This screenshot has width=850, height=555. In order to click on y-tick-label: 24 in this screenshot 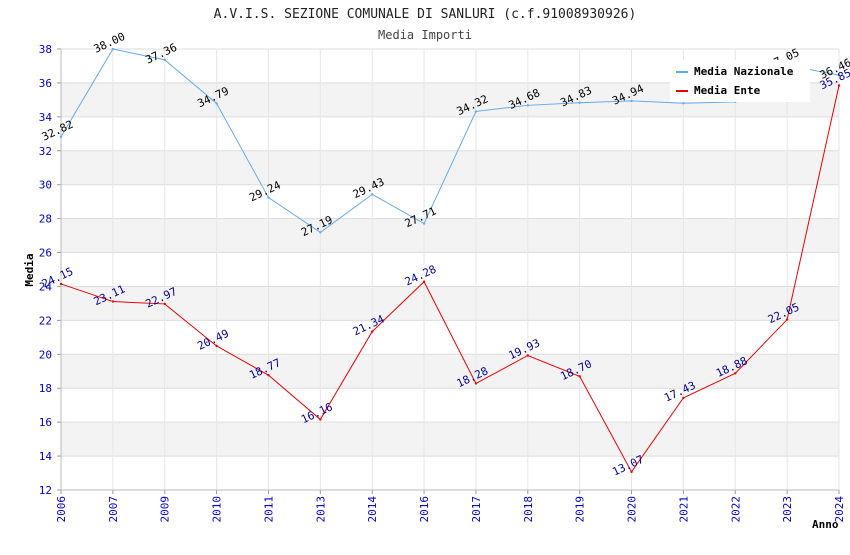, I will do `click(46, 286)`.